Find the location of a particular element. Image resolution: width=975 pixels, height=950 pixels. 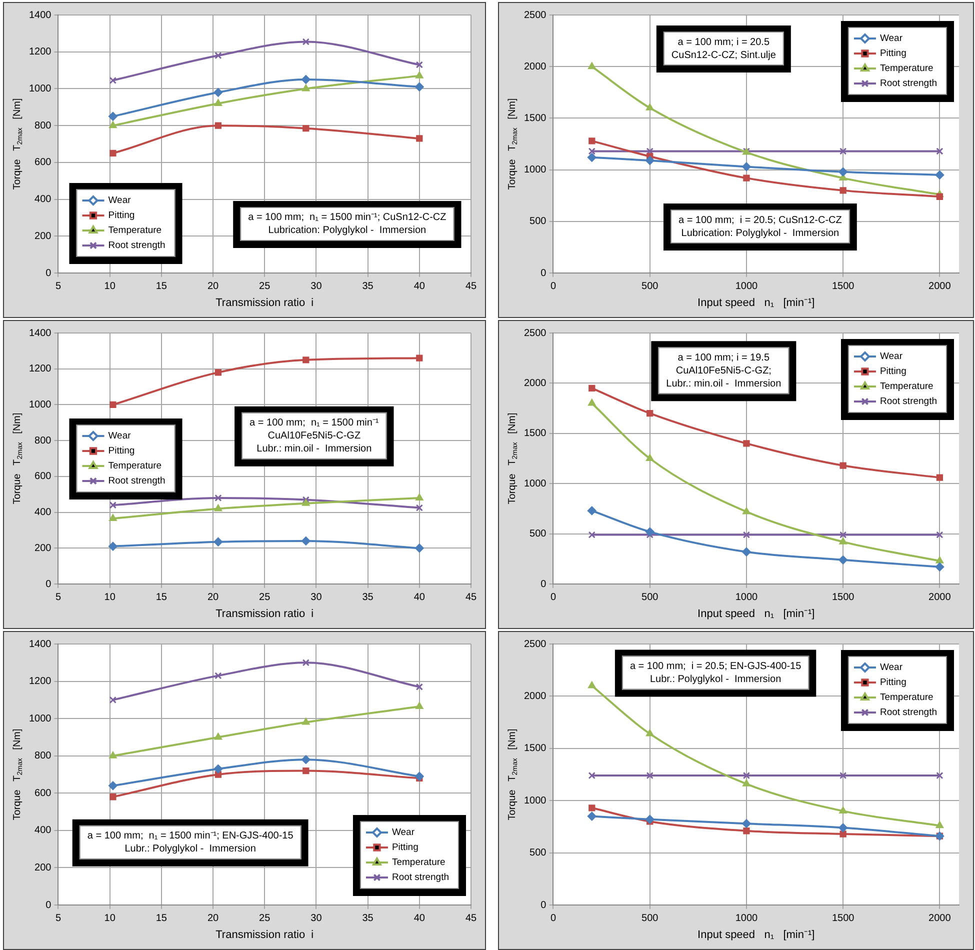

annotation: a = 100 mm; n₁ = 1500 min⁻¹; EN-GJS-400-15 Lubr.: Polyglykol - Immersion is located at coordinates (190, 842).